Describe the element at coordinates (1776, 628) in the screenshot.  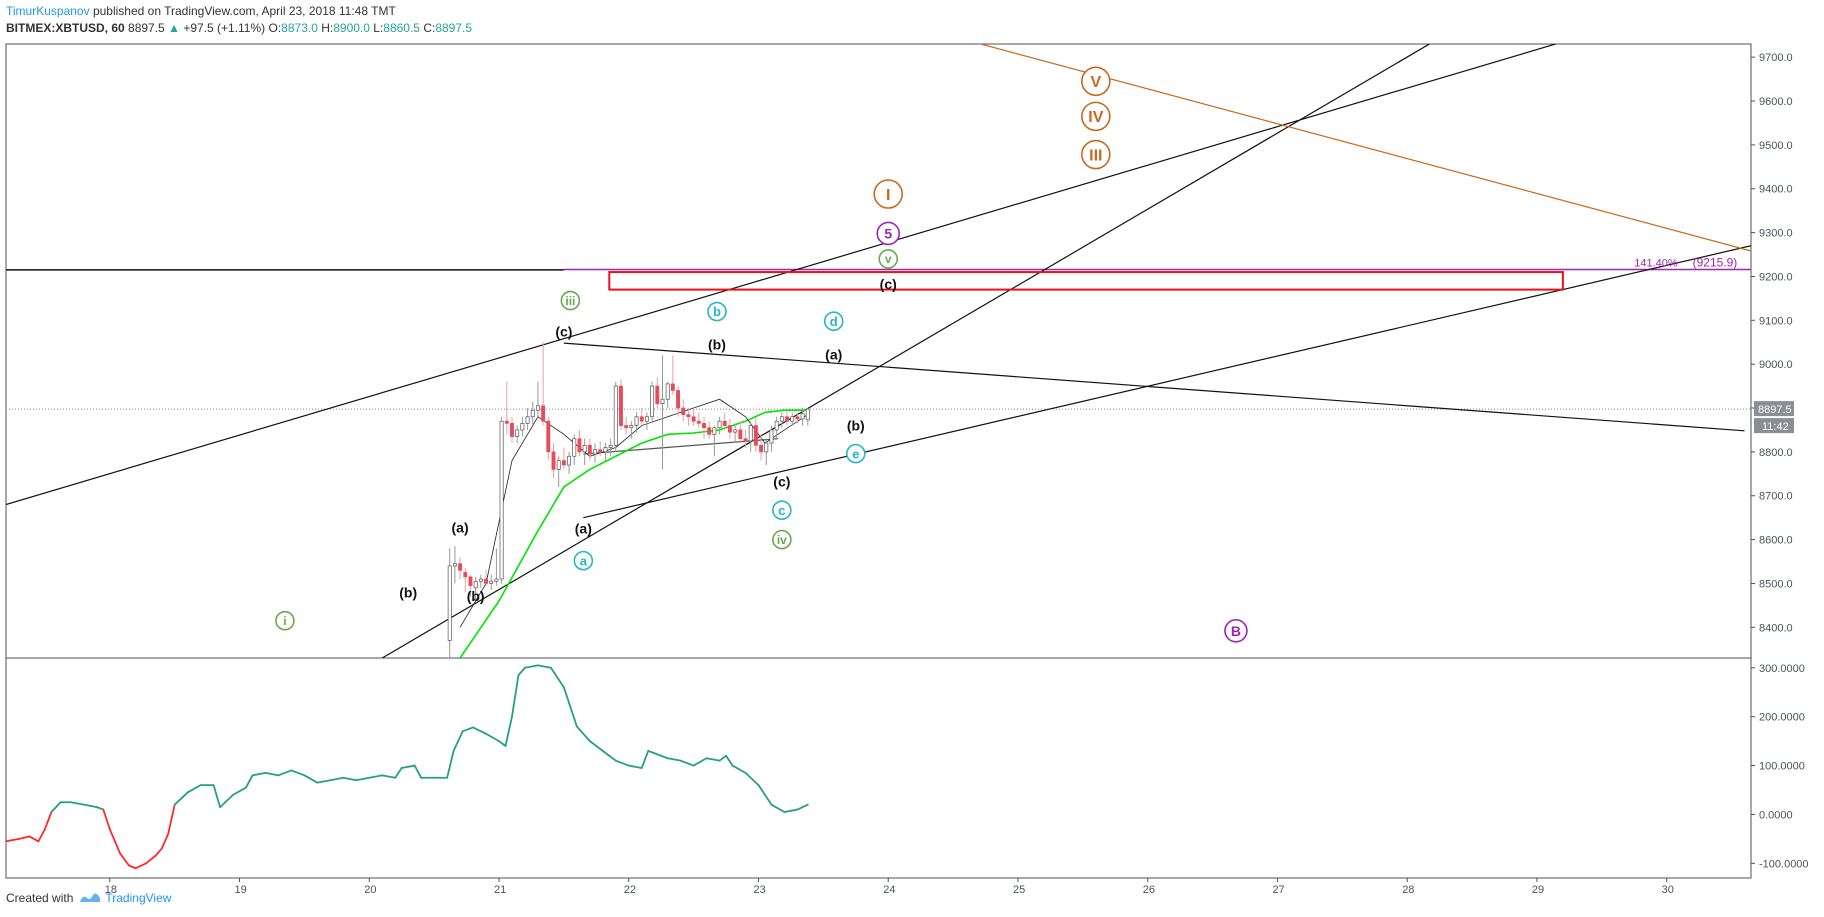
I see `price-tick-label: 8400.0` at that location.